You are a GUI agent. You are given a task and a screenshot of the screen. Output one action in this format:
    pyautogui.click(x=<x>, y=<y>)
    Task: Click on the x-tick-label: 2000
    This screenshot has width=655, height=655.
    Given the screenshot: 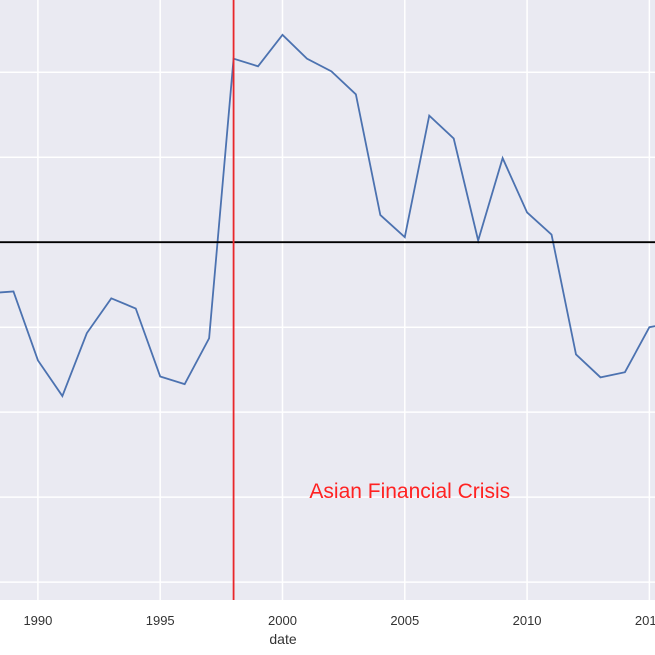 What is the action you would take?
    pyautogui.click(x=282, y=620)
    